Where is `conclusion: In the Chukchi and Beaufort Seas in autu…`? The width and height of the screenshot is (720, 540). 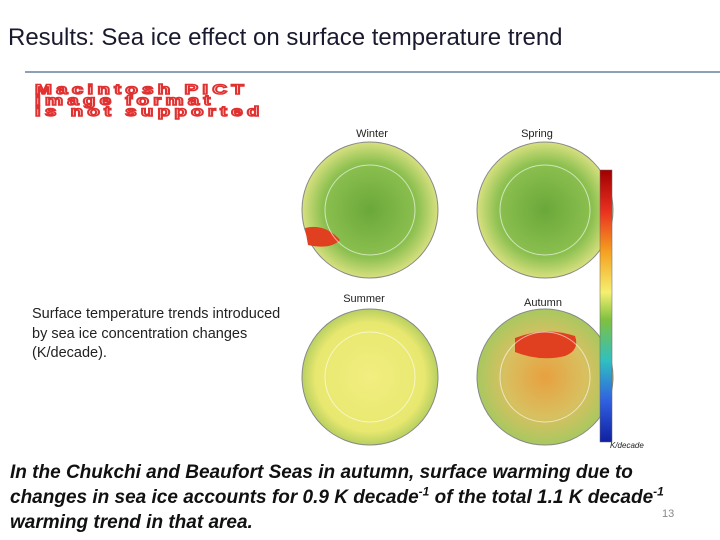 conclusion: In the Chukchi and Beaufort Seas in autu… is located at coordinates (350, 497).